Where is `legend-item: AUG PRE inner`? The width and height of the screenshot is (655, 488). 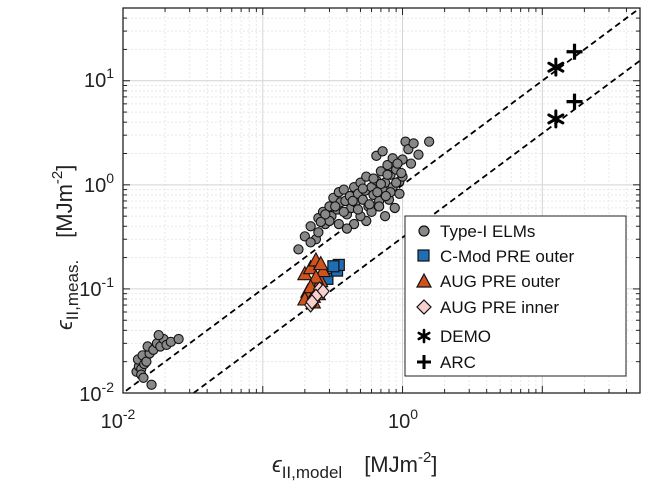 legend-item: AUG PRE inner is located at coordinates (487, 307).